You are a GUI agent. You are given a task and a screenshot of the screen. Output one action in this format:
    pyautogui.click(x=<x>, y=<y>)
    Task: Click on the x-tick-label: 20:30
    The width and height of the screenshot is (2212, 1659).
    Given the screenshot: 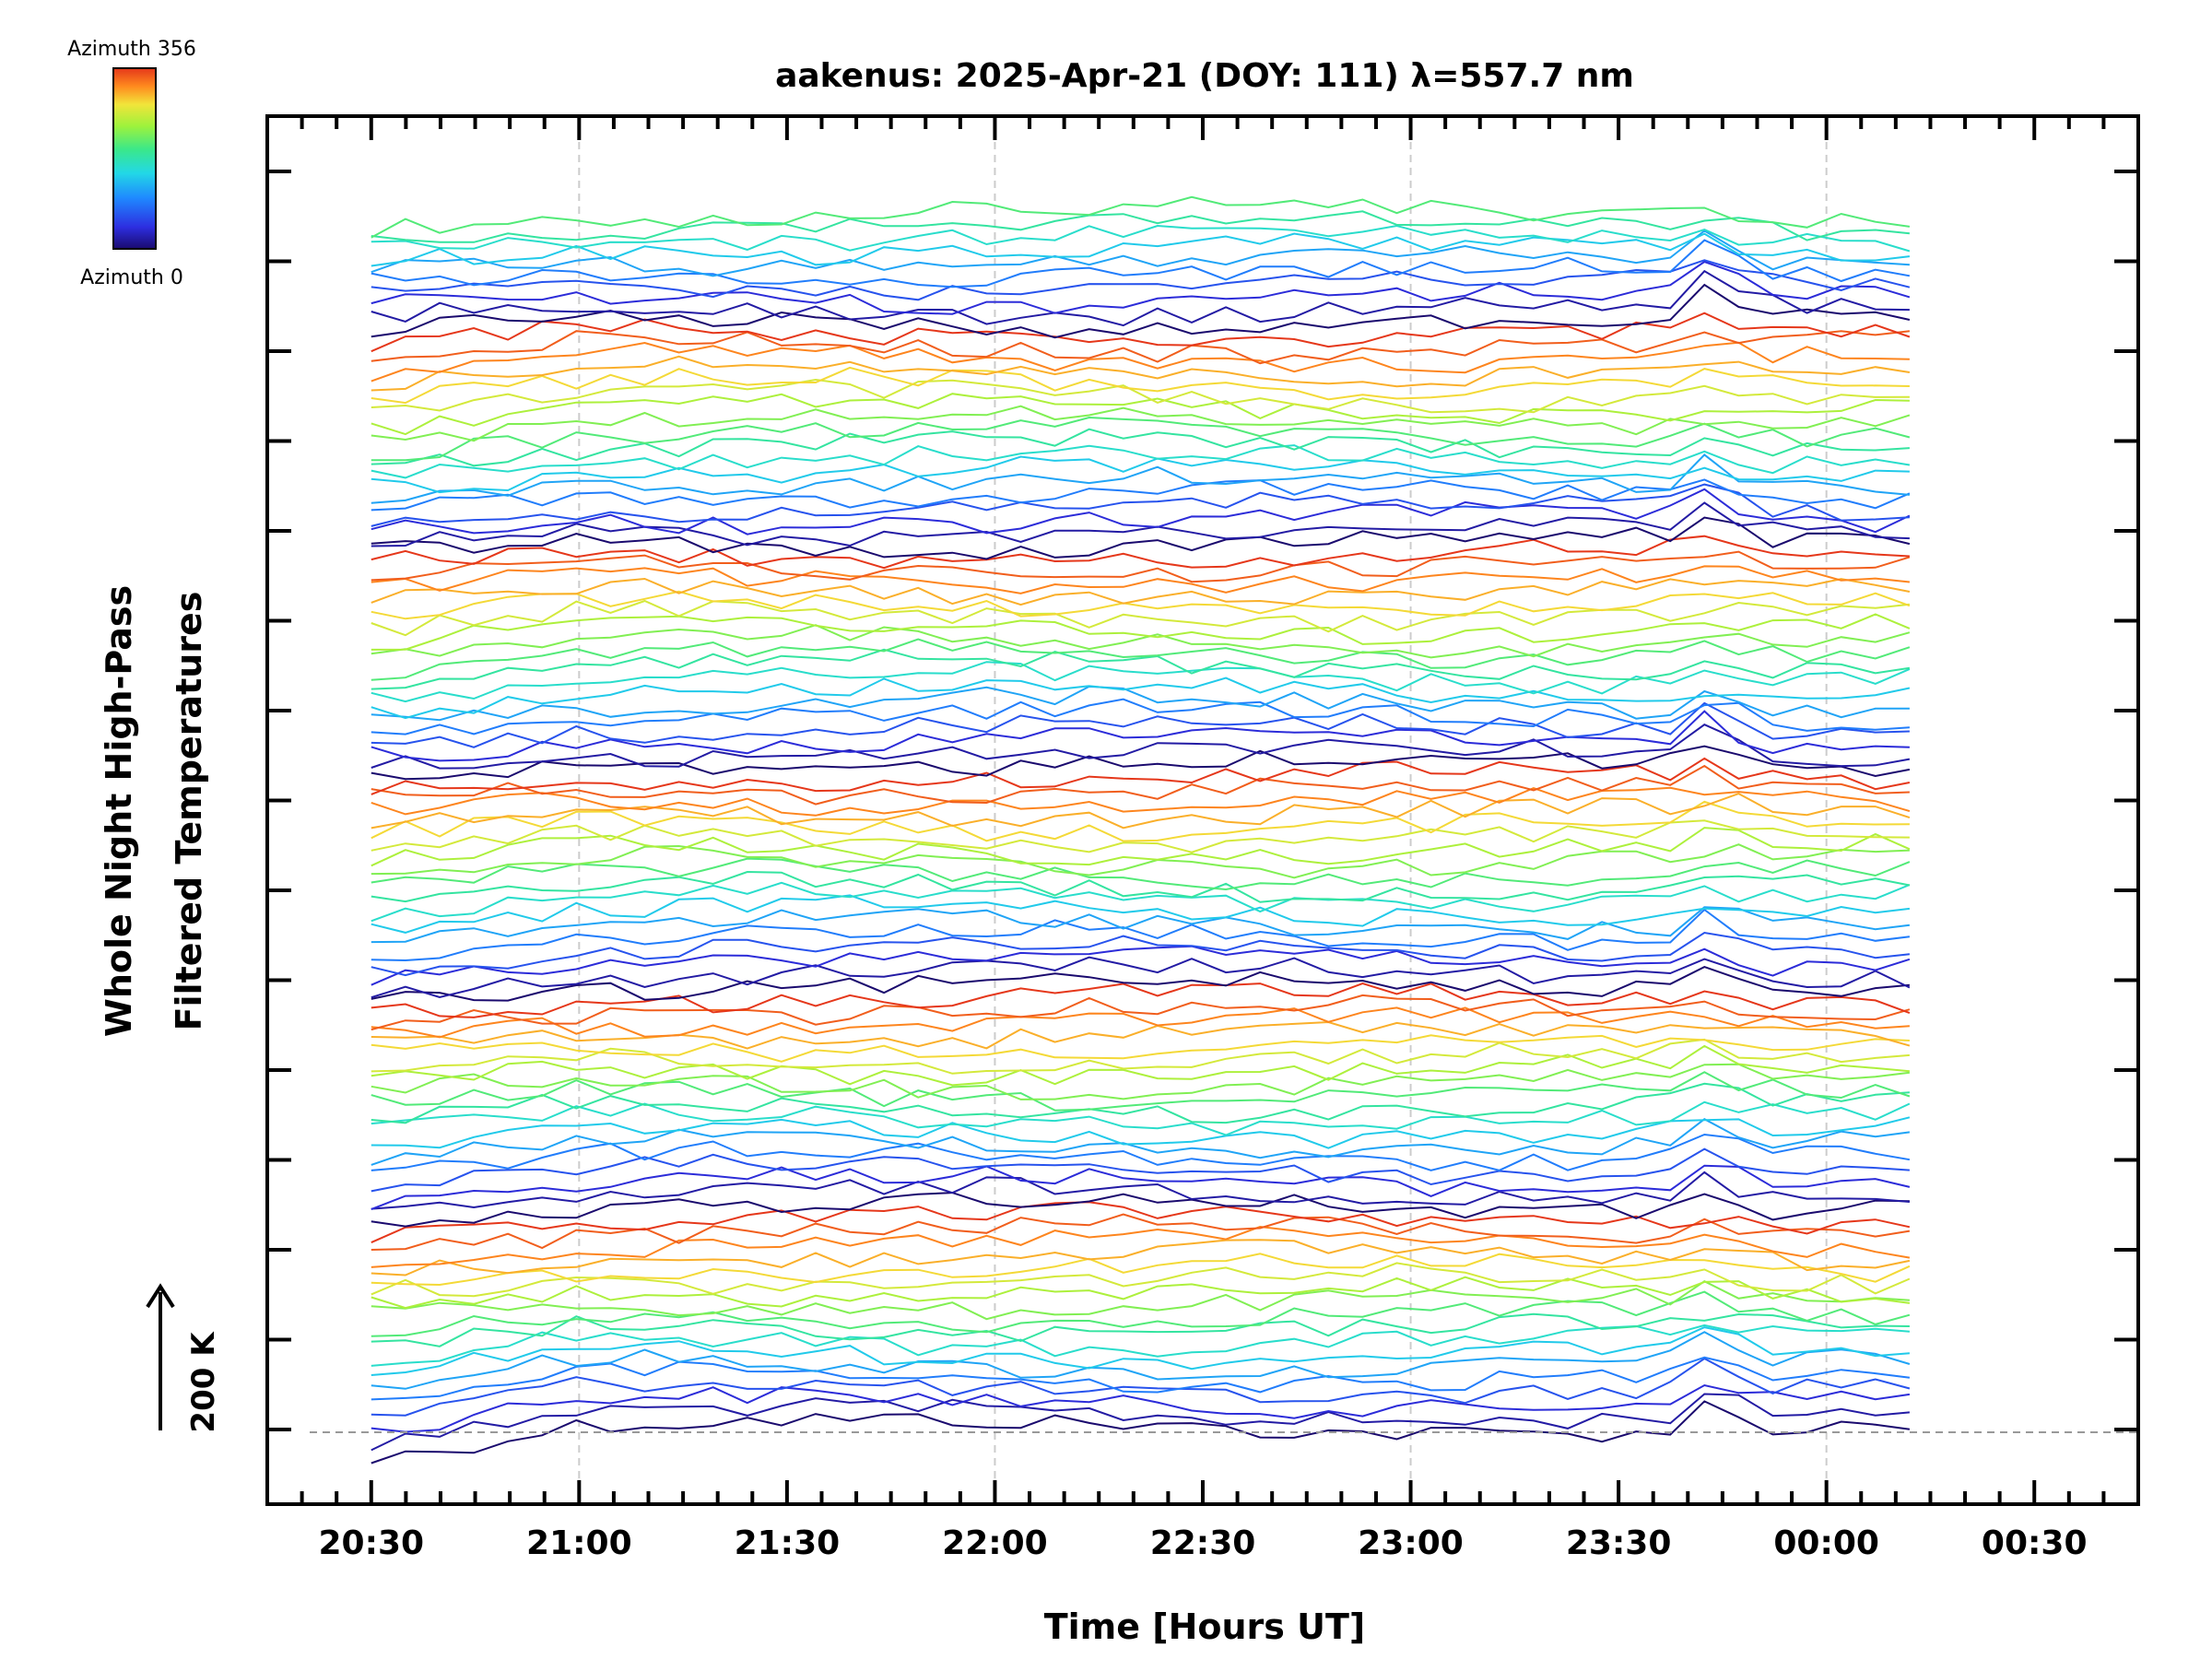 What is the action you would take?
    pyautogui.click(x=371, y=1543)
    